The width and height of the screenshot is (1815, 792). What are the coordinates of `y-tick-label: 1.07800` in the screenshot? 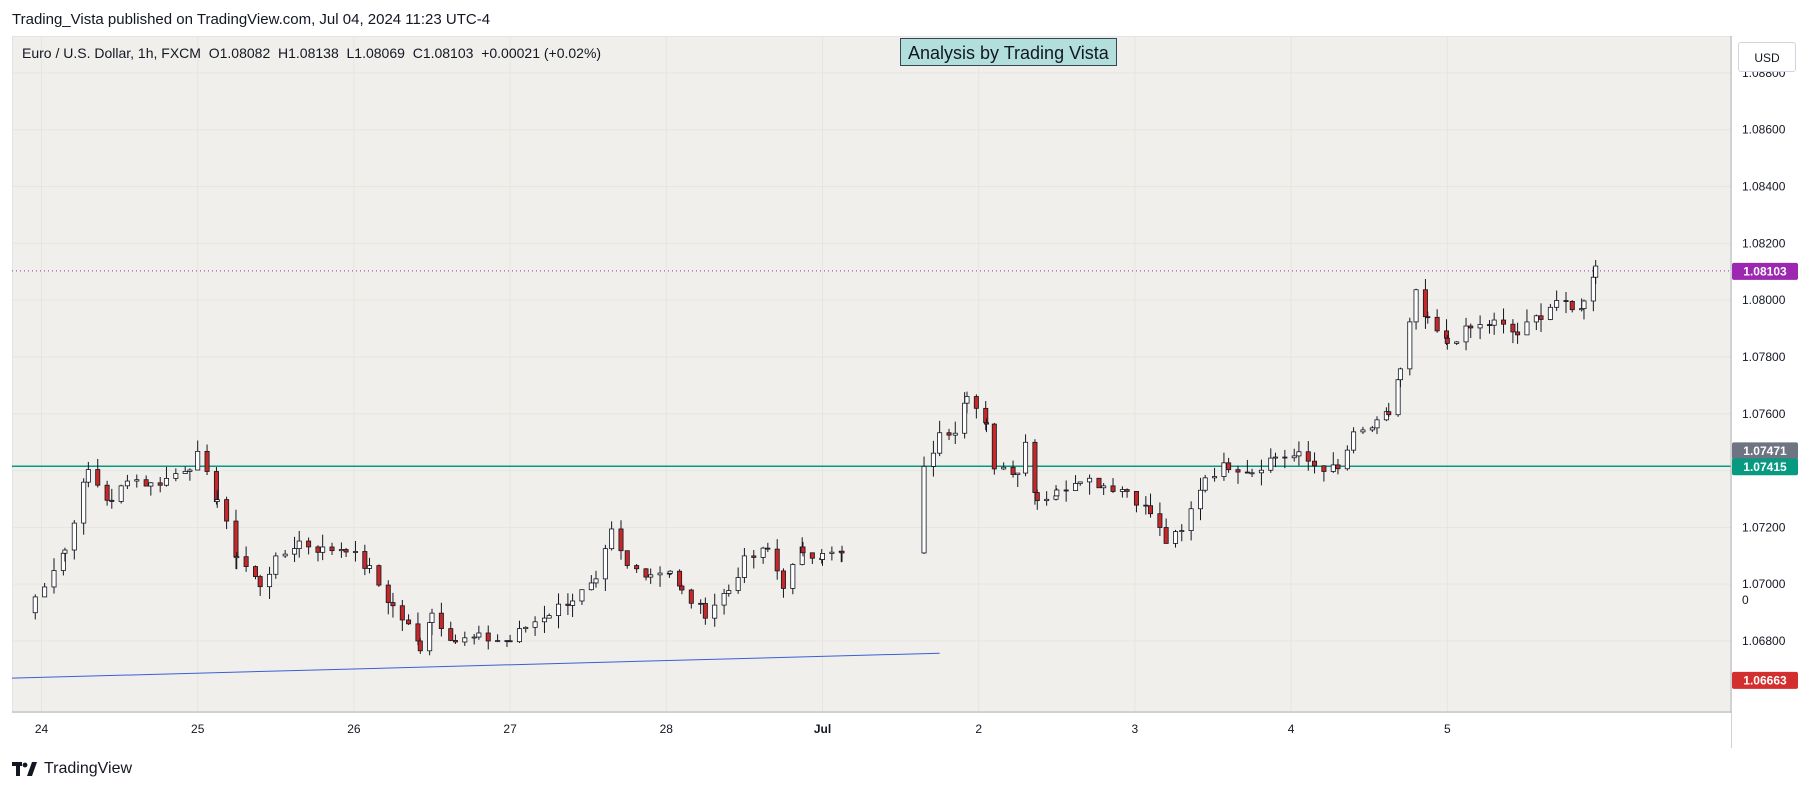 It's located at (1764, 357).